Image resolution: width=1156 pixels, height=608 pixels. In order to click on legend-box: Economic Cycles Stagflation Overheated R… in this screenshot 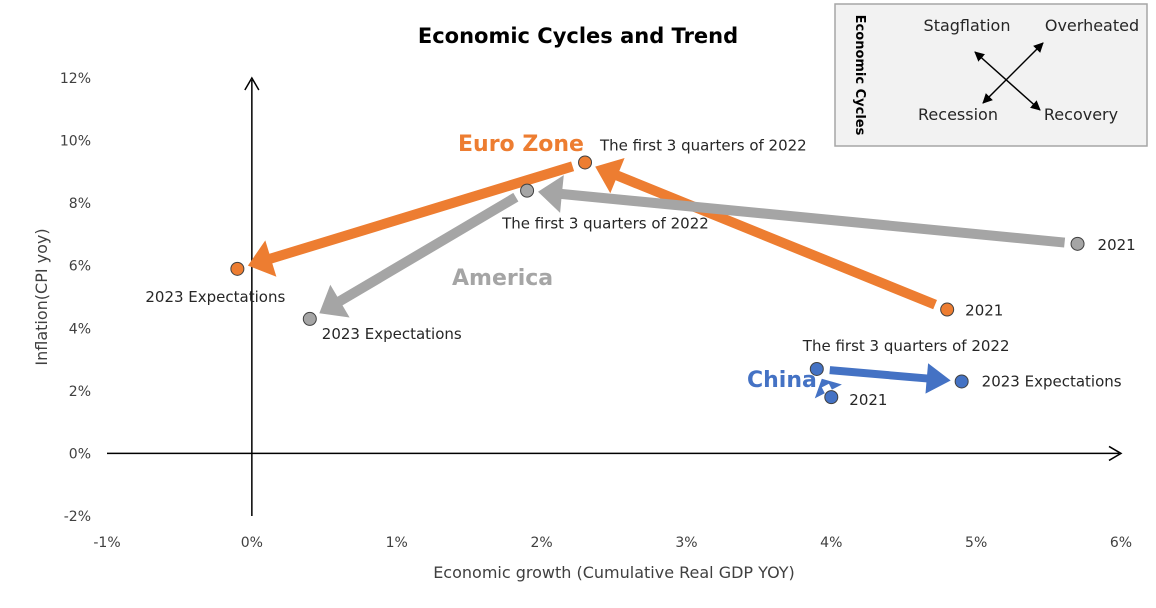, I will do `click(991, 75)`.